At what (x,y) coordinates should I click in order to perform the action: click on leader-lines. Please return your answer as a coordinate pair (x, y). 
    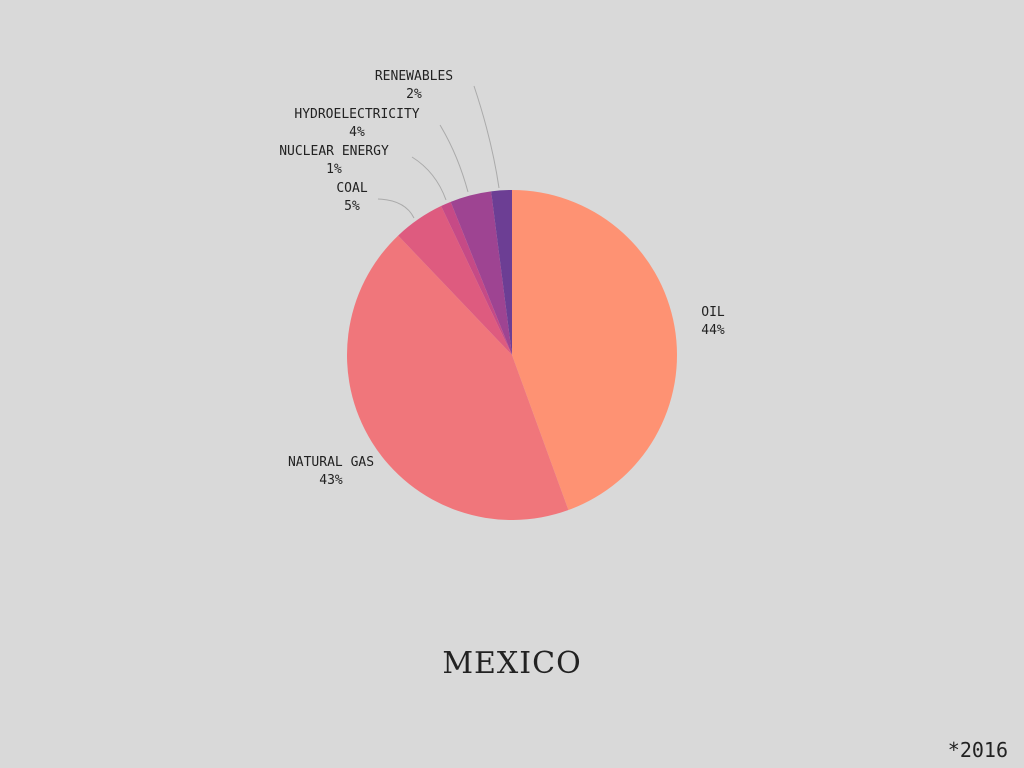
    Looking at the image, I should click on (438, 152).